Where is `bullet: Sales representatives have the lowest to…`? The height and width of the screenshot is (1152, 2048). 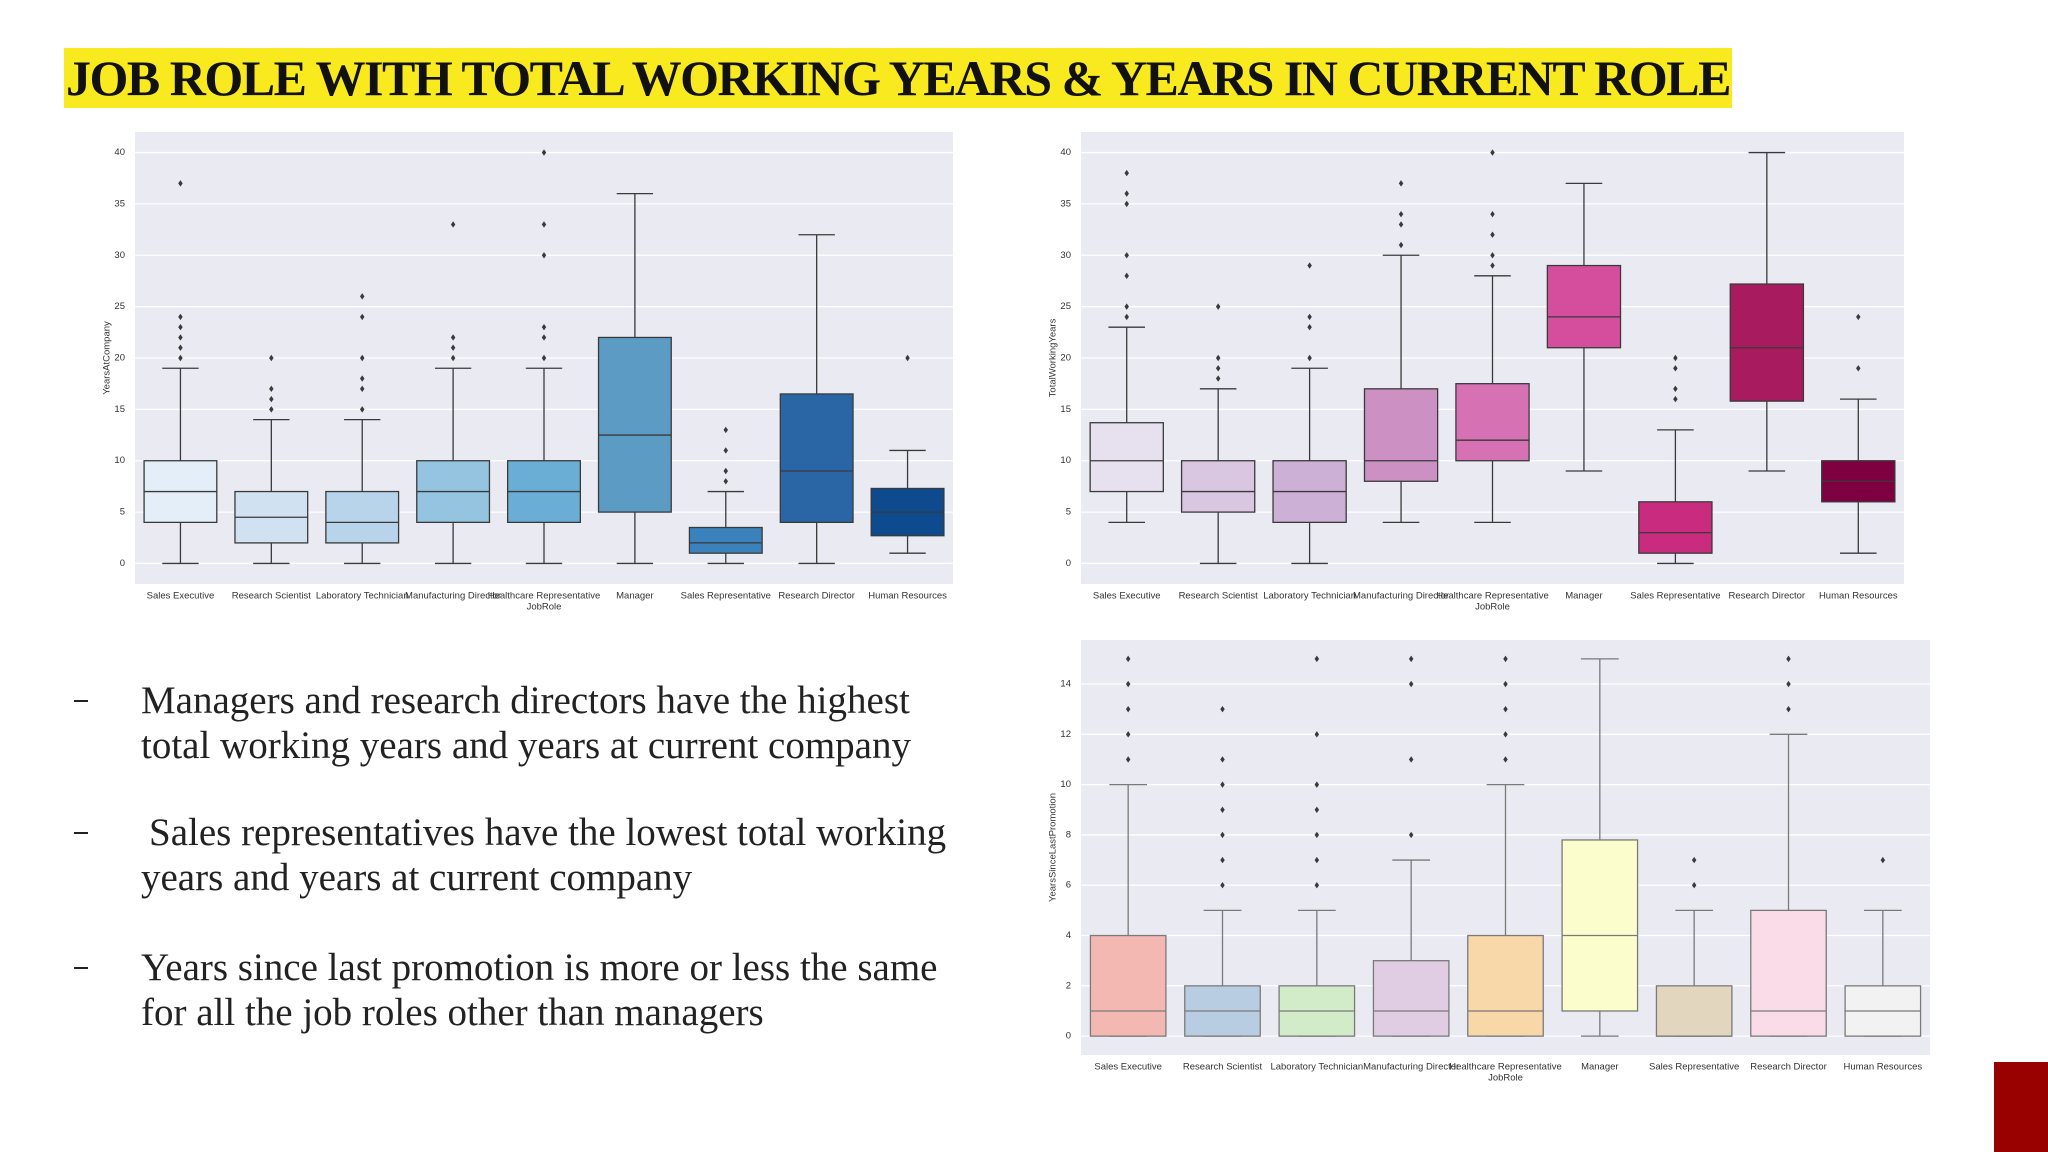
bullet: Sales representatives have the lowest to… is located at coordinates (552, 855).